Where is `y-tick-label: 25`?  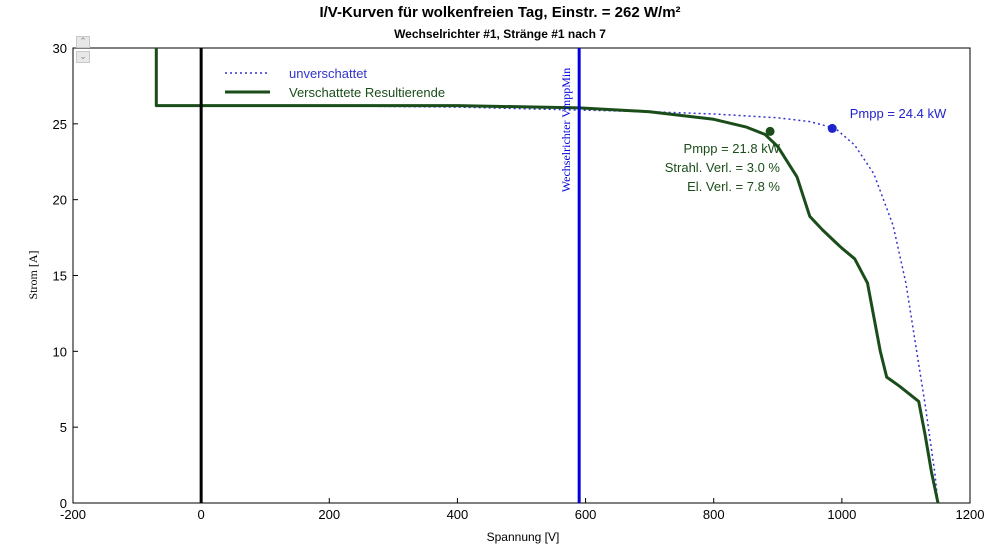 y-tick-label: 25 is located at coordinates (60, 124).